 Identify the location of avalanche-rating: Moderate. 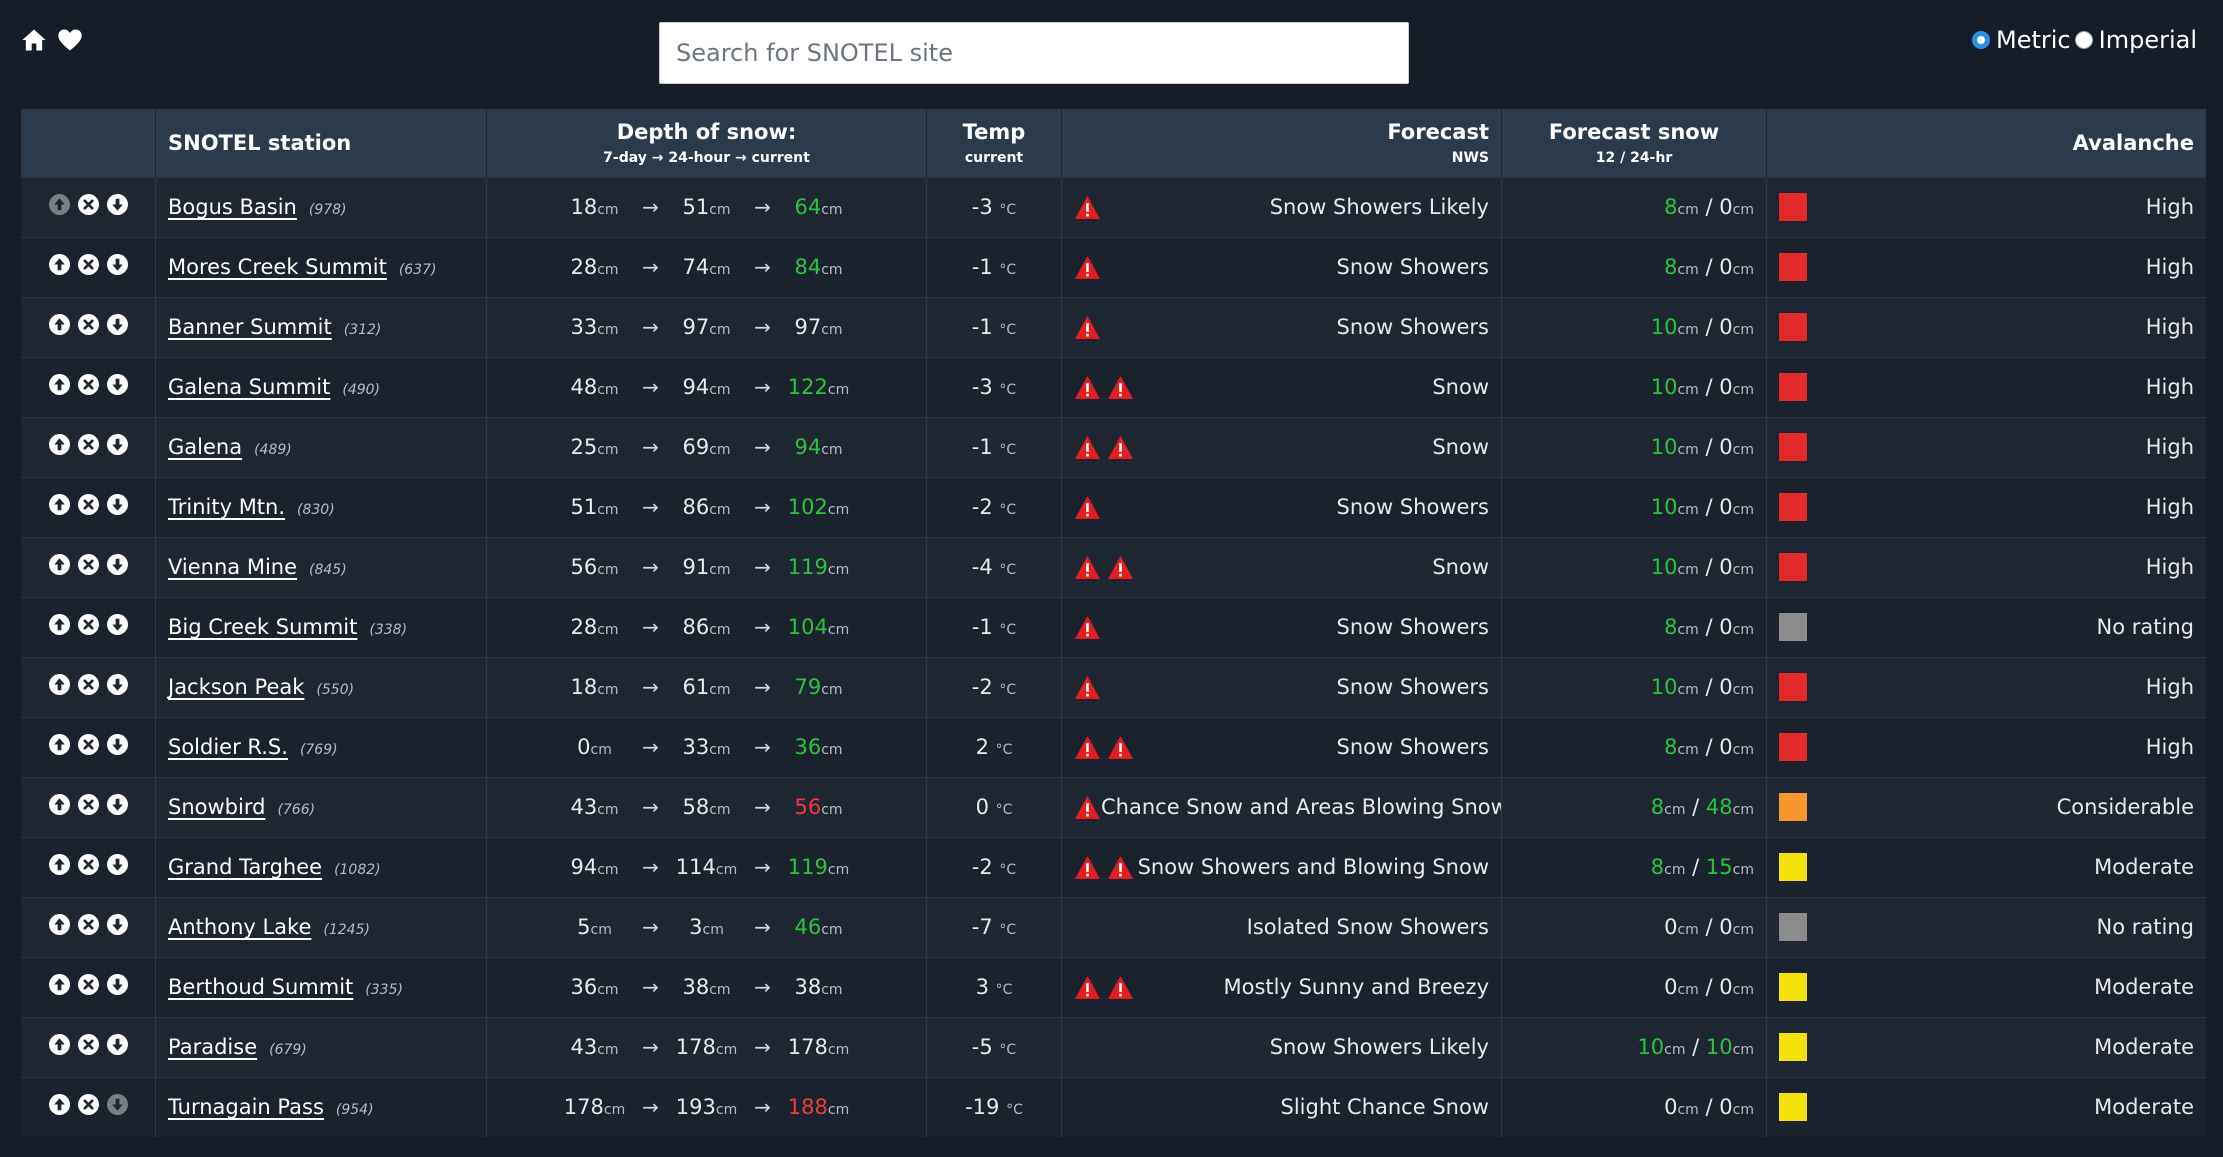
(2144, 1107).